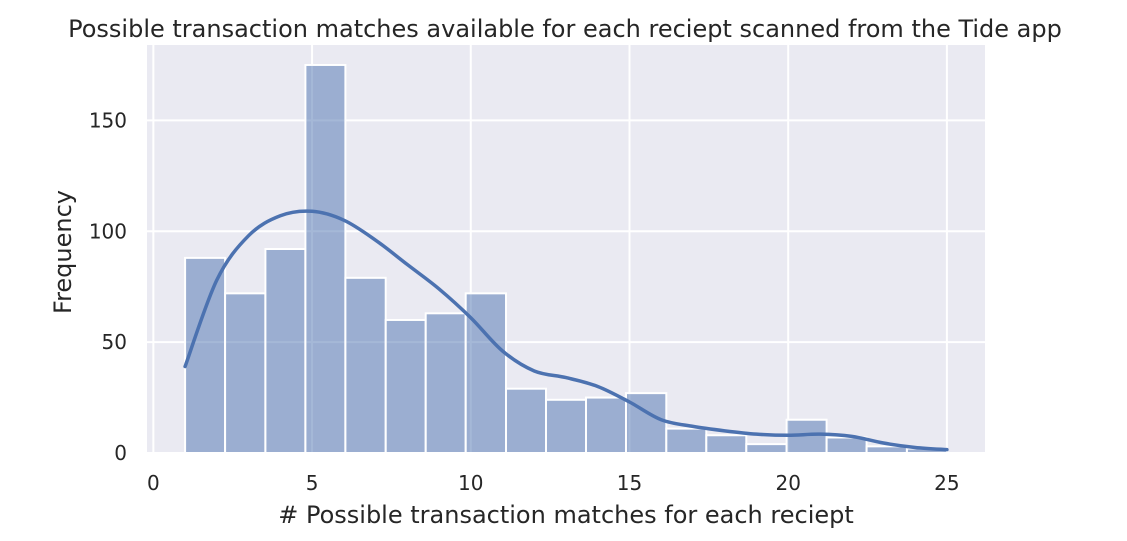  What do you see at coordinates (553, 483) in the screenshot?
I see `x-tick-labels: 0 5 10 15 20 25` at bounding box center [553, 483].